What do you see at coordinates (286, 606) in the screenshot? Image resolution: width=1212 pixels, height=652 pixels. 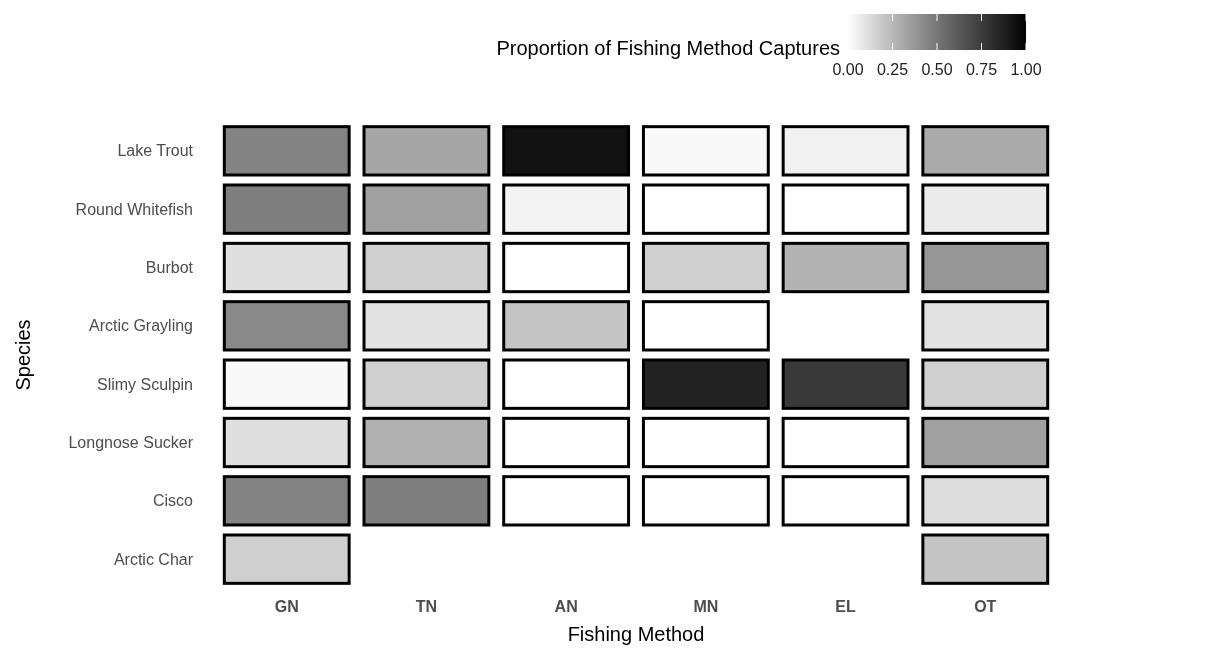 I see `x-tick-label: GN` at bounding box center [286, 606].